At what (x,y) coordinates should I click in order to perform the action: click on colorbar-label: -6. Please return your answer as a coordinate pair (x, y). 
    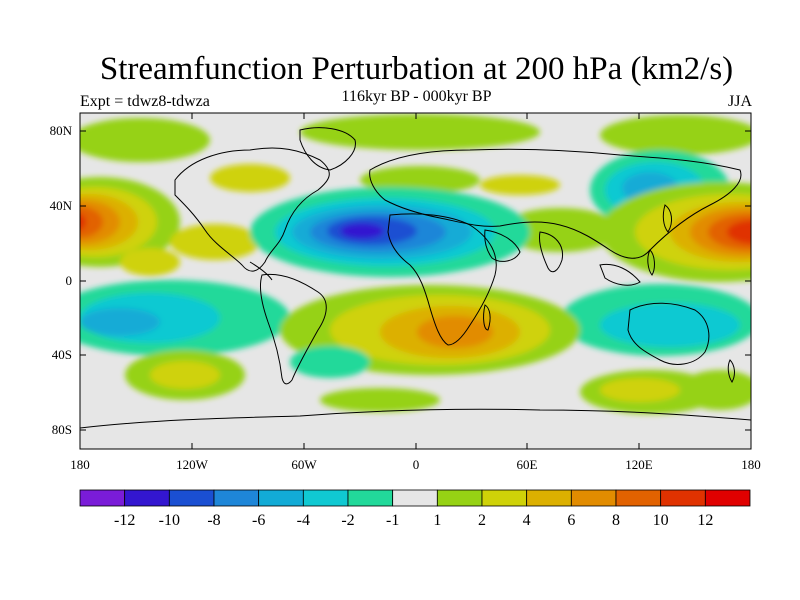
    Looking at the image, I should click on (258, 520).